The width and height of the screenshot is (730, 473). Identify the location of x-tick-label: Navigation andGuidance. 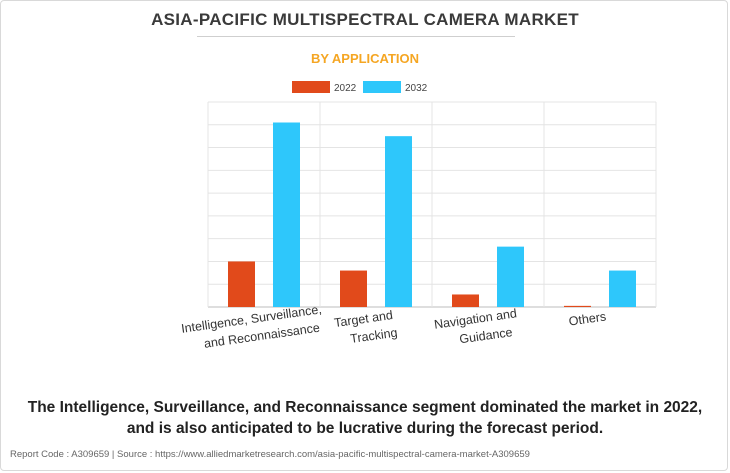
(476, 327).